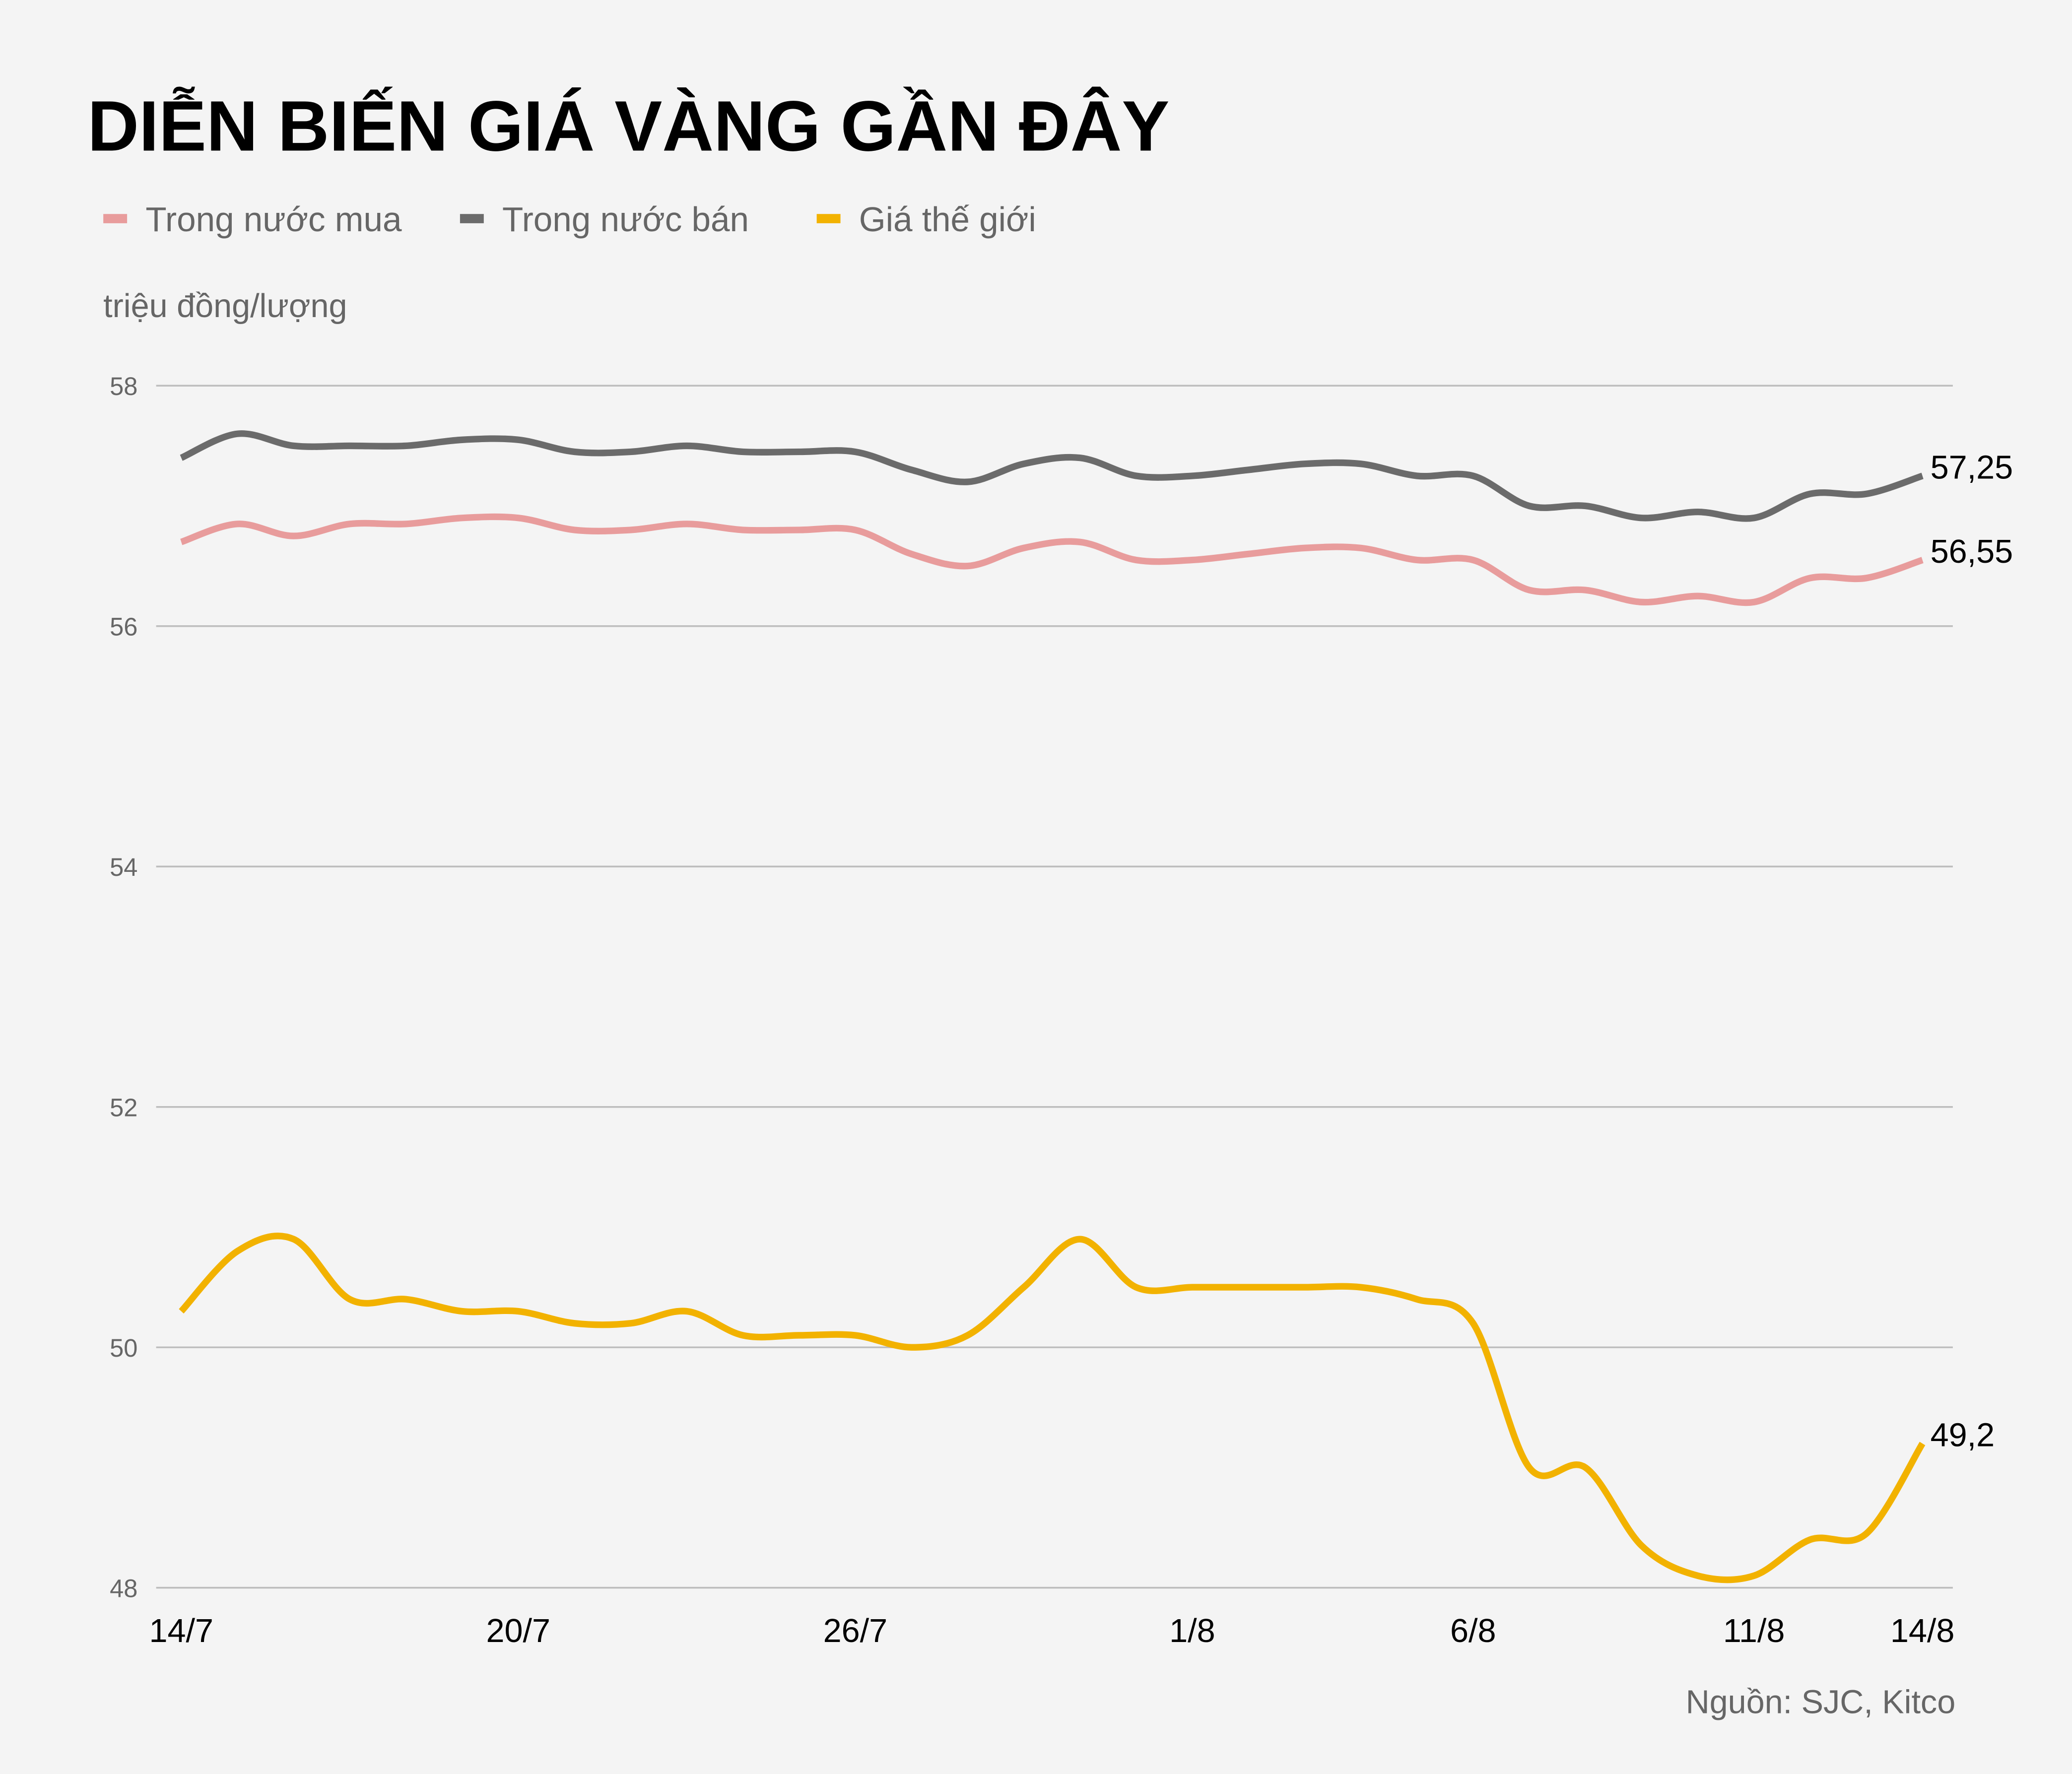  What do you see at coordinates (123, 987) in the screenshot?
I see `y-axis-ticks: 48 50 52 54 56 58` at bounding box center [123, 987].